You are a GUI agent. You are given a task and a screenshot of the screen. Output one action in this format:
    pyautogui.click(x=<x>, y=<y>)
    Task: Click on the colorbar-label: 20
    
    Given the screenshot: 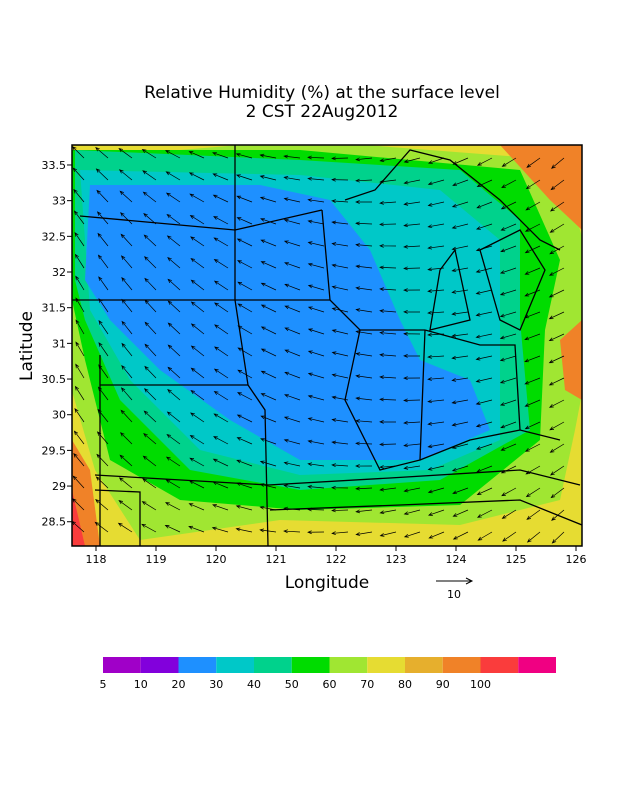 What is the action you would take?
    pyautogui.click(x=179, y=684)
    